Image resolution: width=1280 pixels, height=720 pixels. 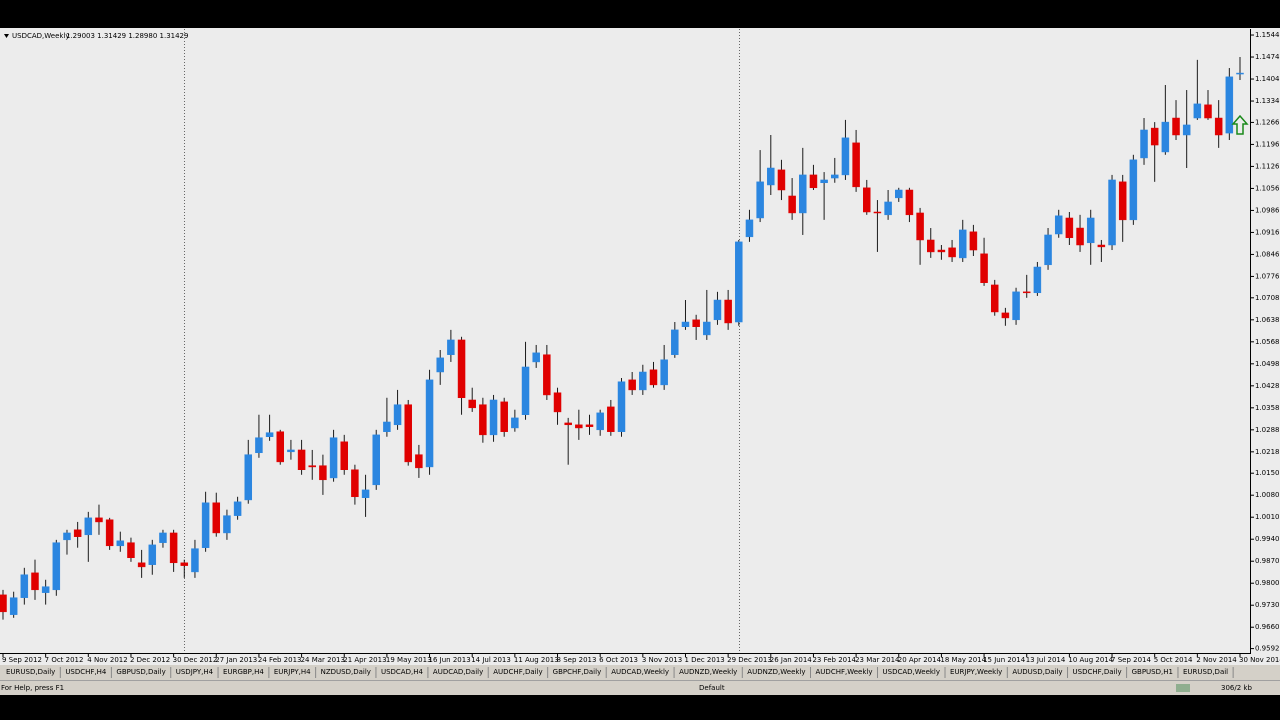 What do you see at coordinates (712, 688) in the screenshot?
I see `status-profile: Default` at bounding box center [712, 688].